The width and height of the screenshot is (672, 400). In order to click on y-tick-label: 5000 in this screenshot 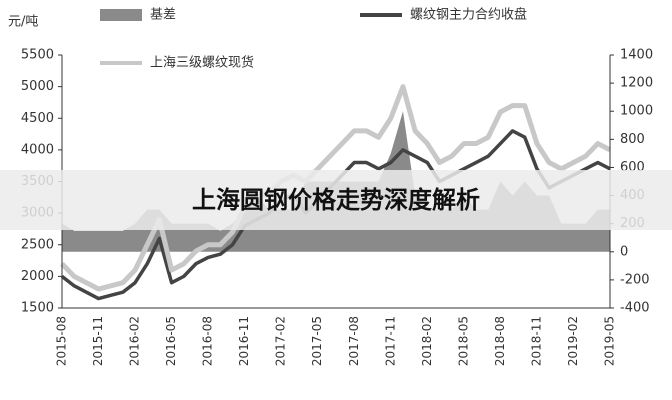, I will do `click(37, 86)`.